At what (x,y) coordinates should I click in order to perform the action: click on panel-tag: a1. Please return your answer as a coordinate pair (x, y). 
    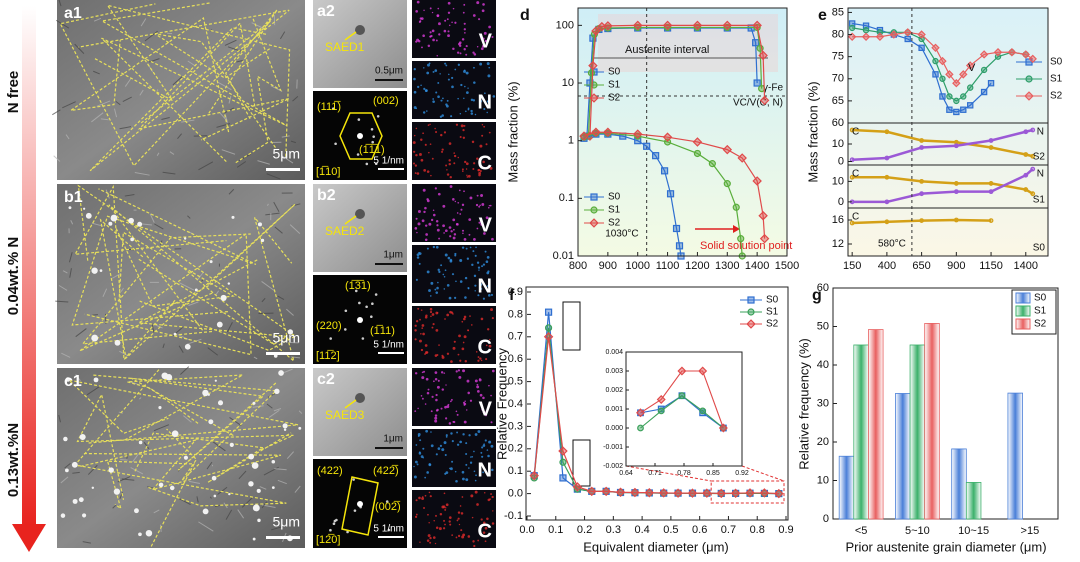
    Looking at the image, I should click on (73, 13).